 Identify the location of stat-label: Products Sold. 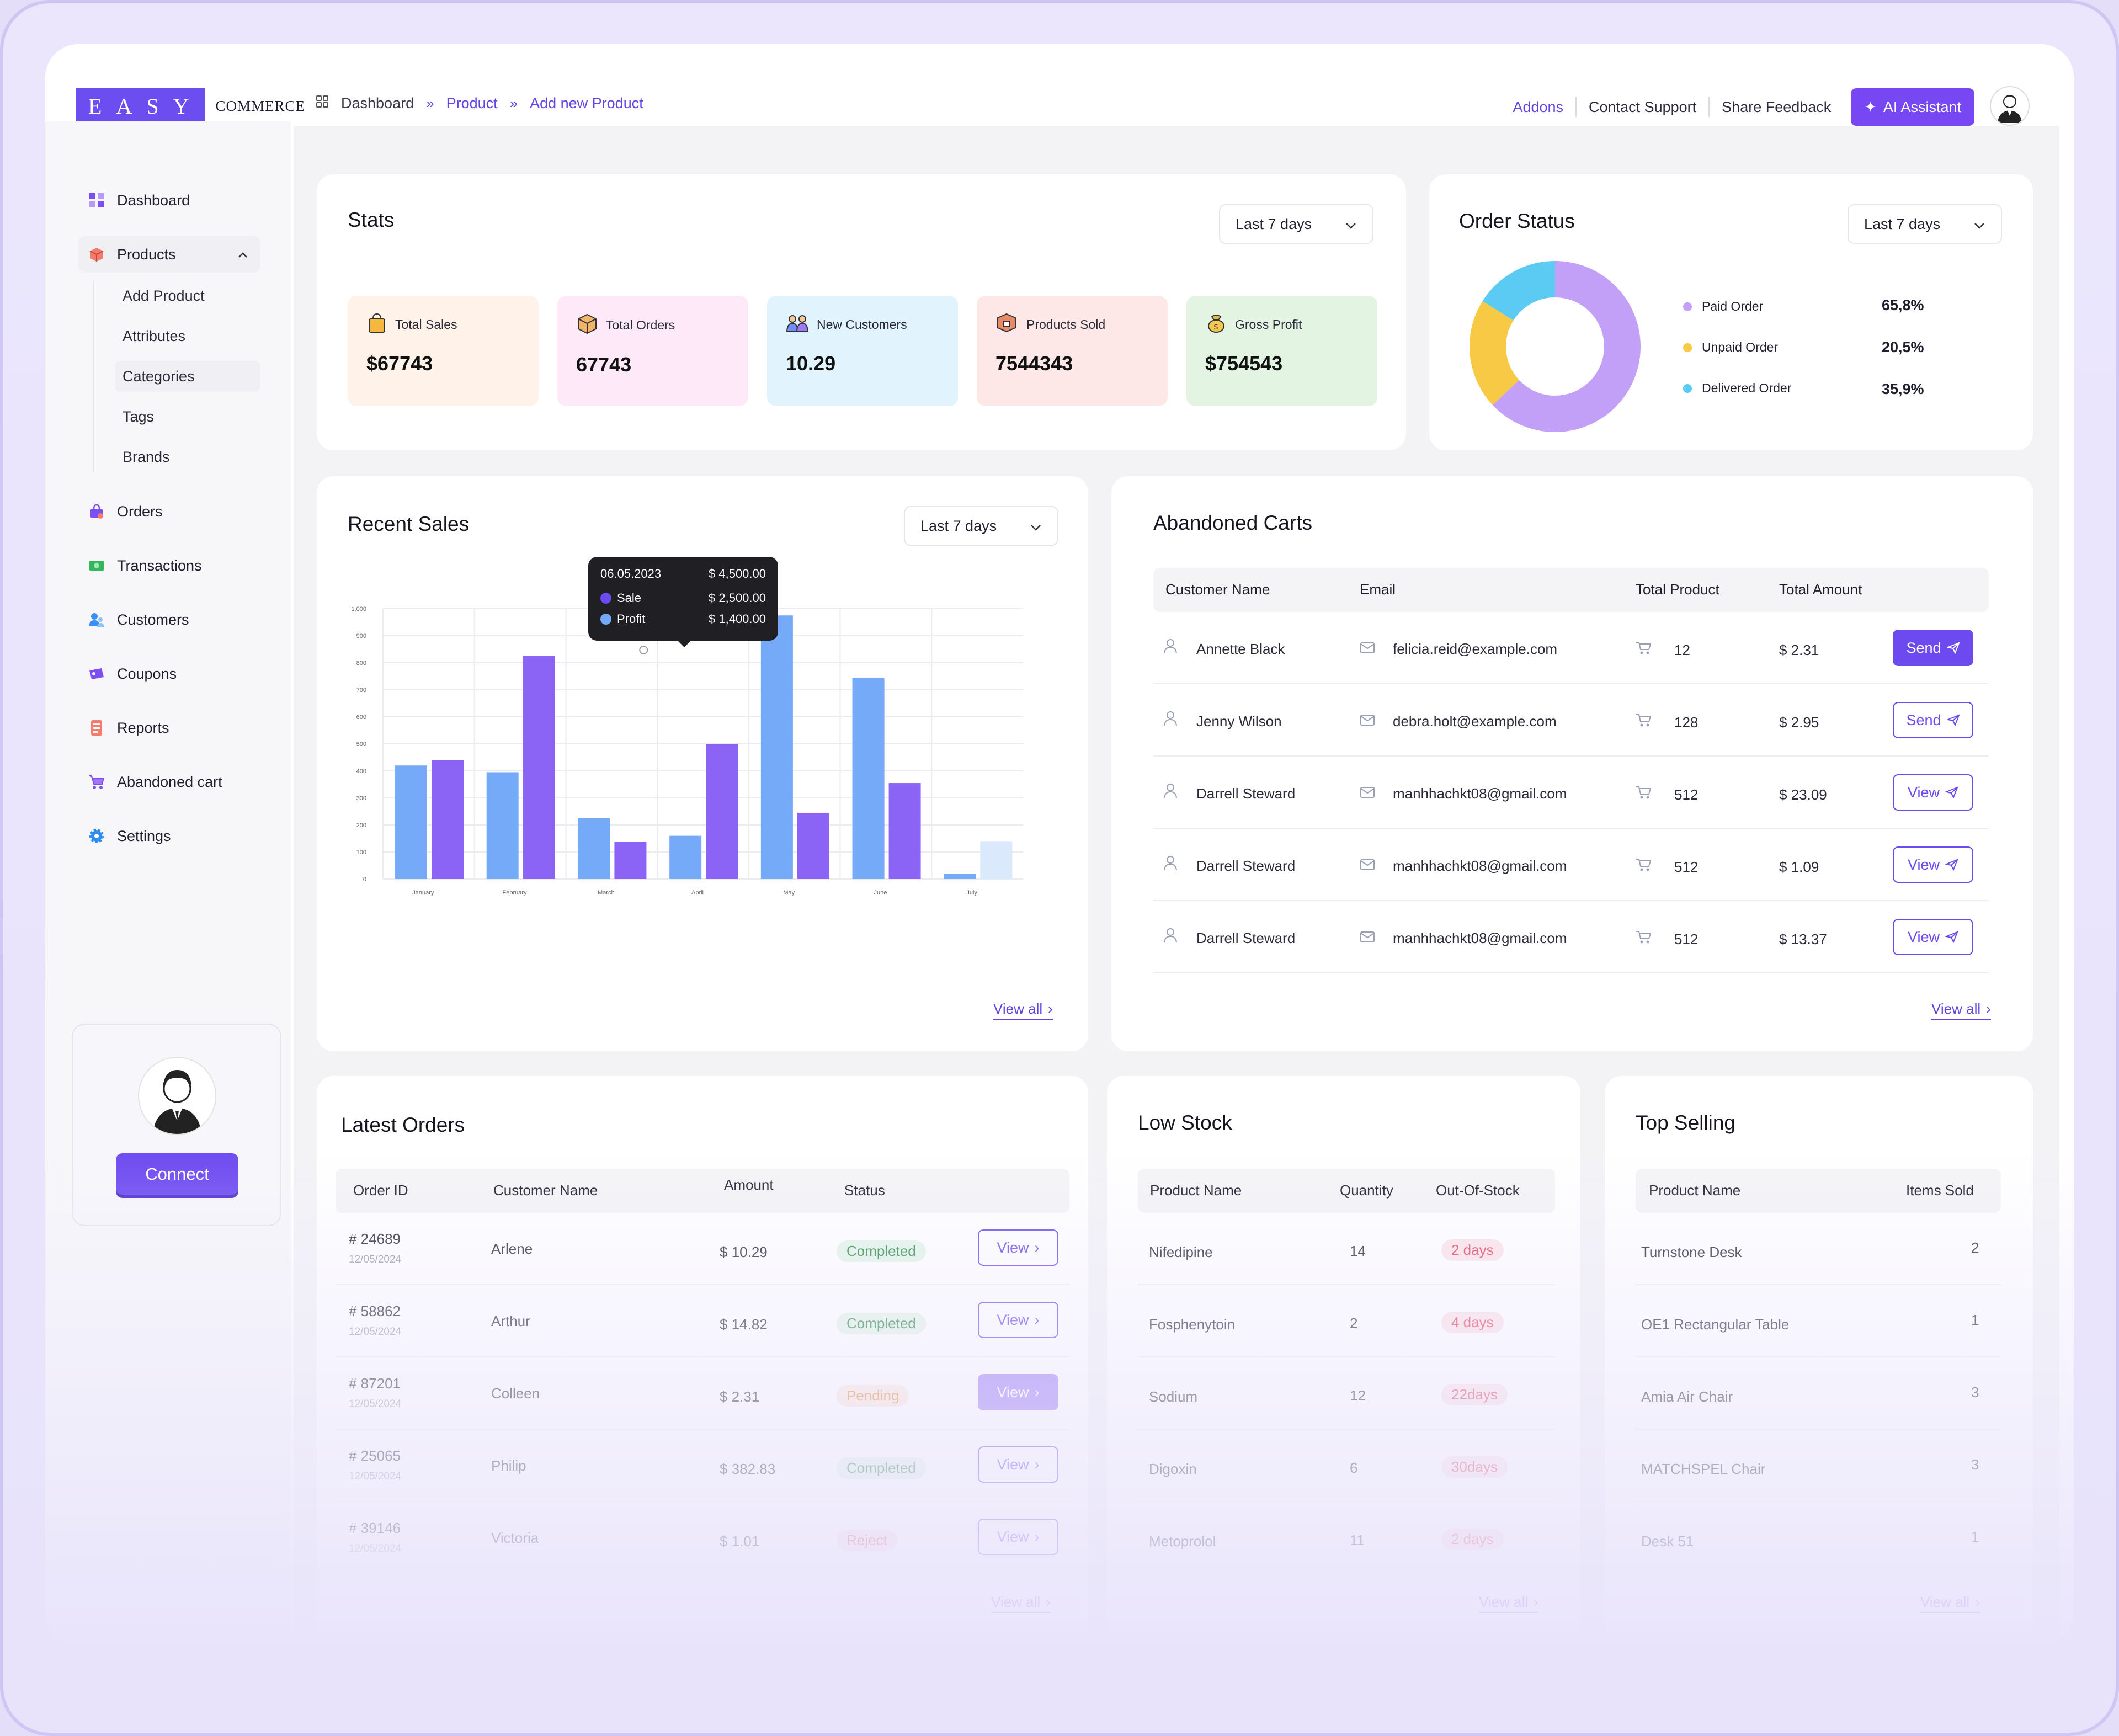
(1066, 324).